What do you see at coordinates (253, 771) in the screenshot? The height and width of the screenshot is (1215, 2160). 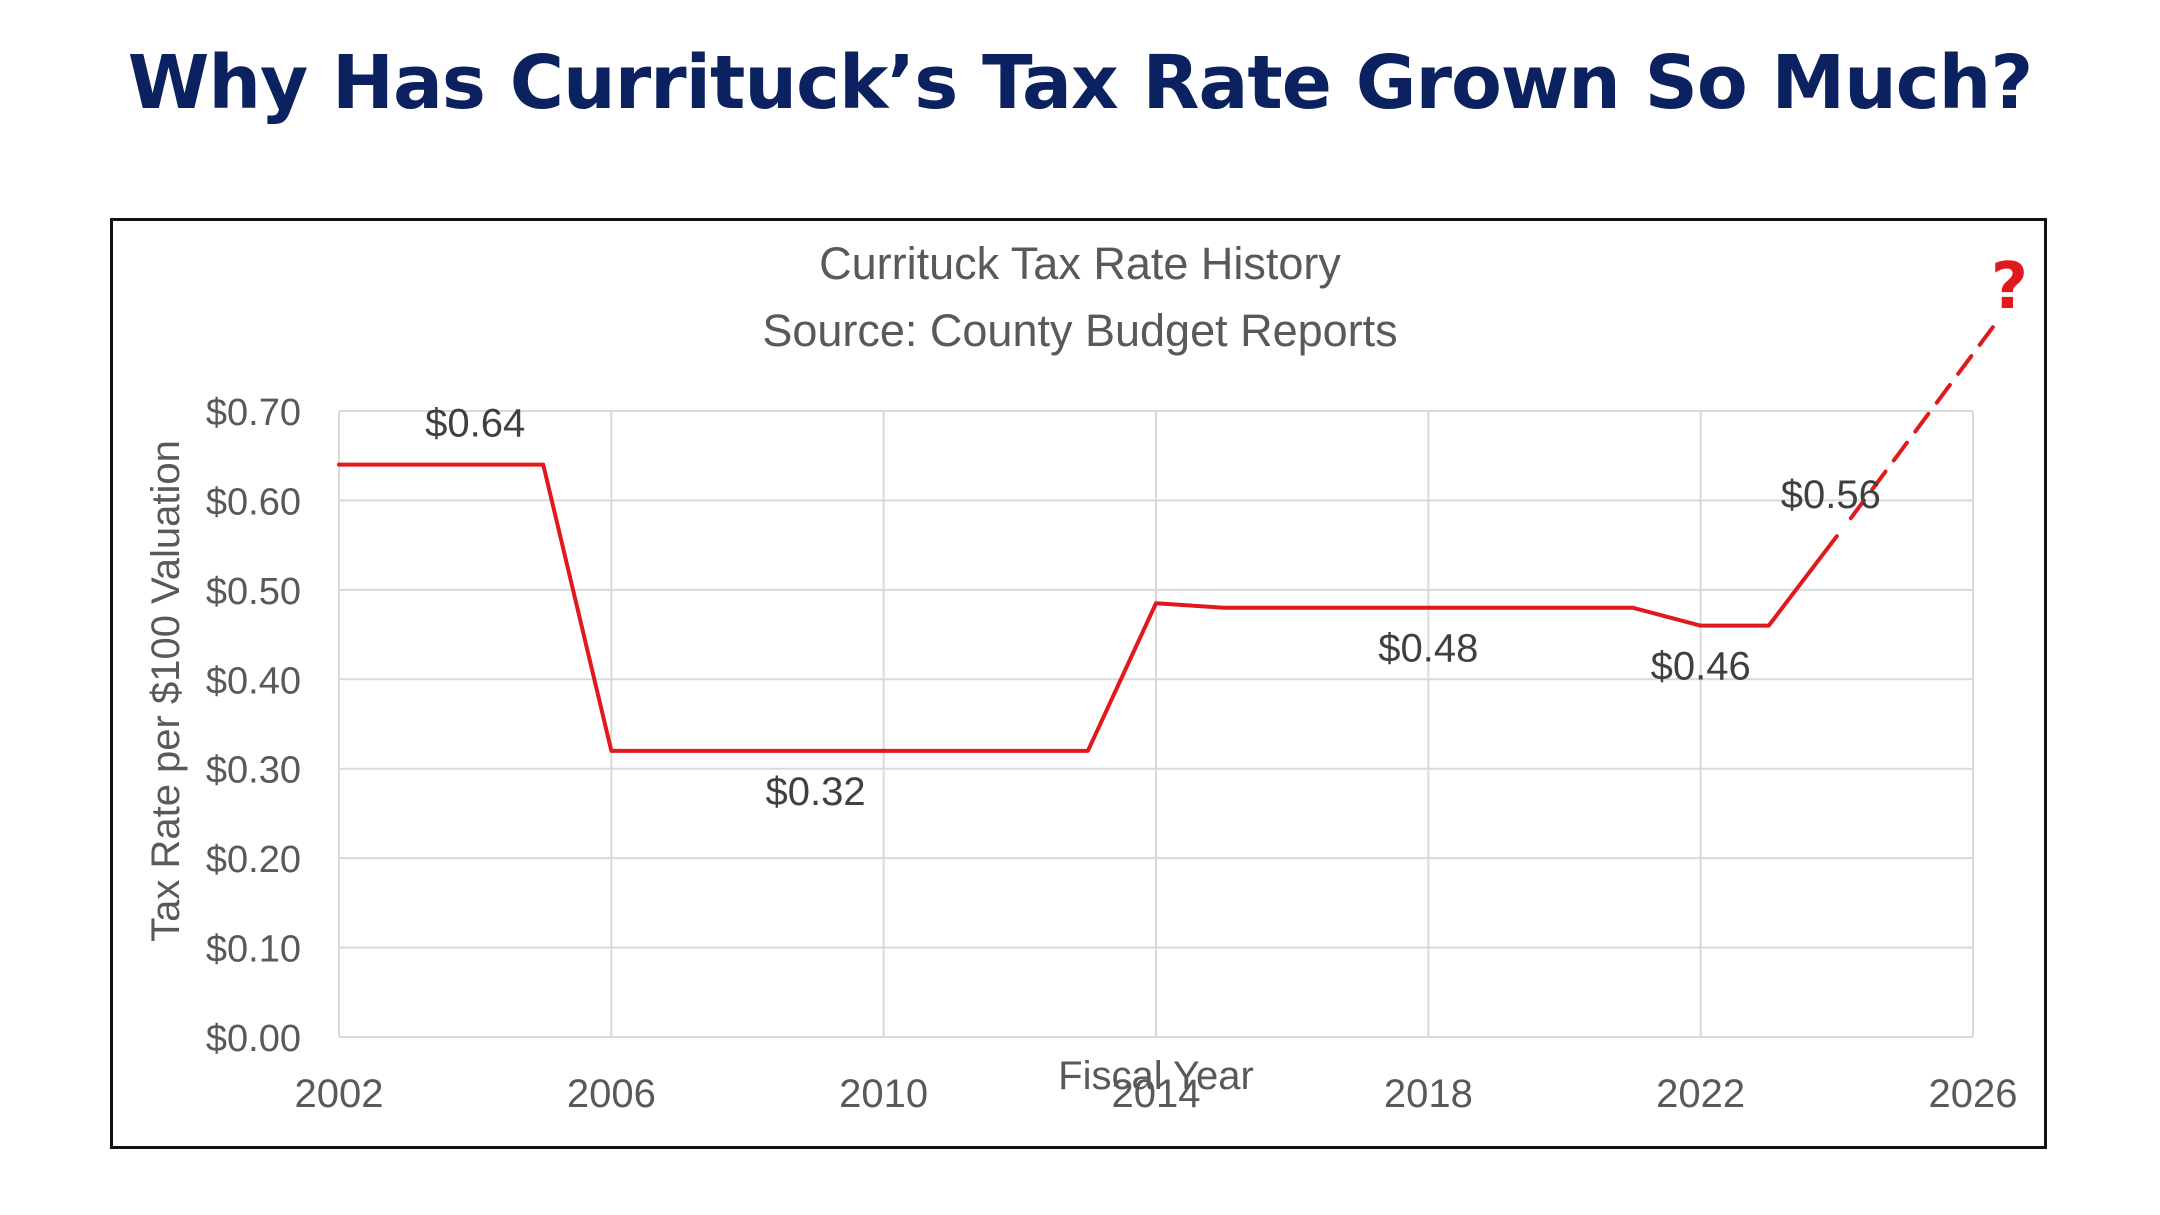 I see `y-tick-label: $0.30` at bounding box center [253, 771].